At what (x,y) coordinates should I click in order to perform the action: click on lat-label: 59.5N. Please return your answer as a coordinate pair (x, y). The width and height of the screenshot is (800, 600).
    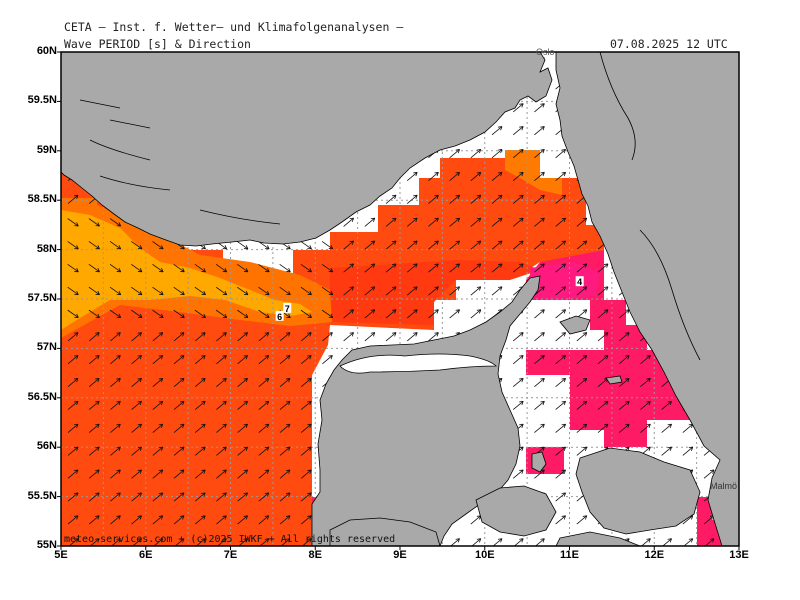
    Looking at the image, I should click on (42, 100).